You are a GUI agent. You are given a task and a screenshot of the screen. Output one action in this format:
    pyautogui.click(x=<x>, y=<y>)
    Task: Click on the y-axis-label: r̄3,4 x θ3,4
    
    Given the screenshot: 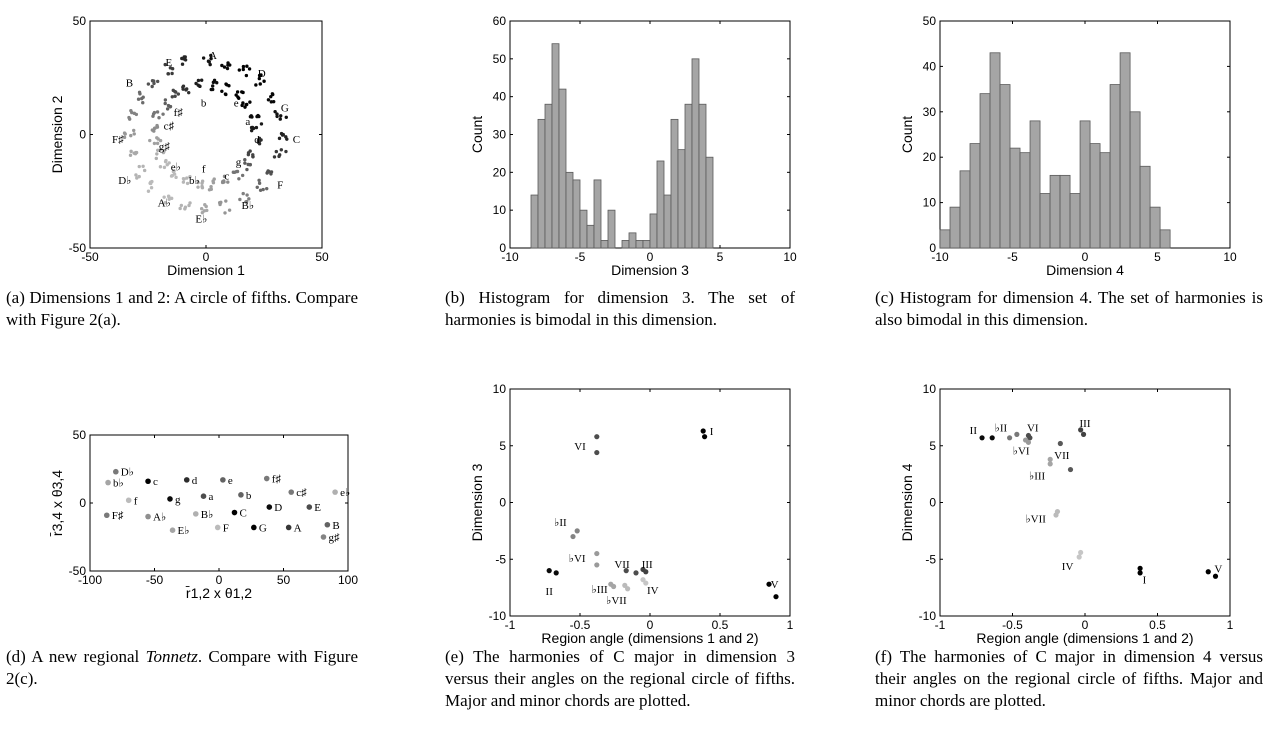 What is the action you would take?
    pyautogui.click(x=57, y=503)
    